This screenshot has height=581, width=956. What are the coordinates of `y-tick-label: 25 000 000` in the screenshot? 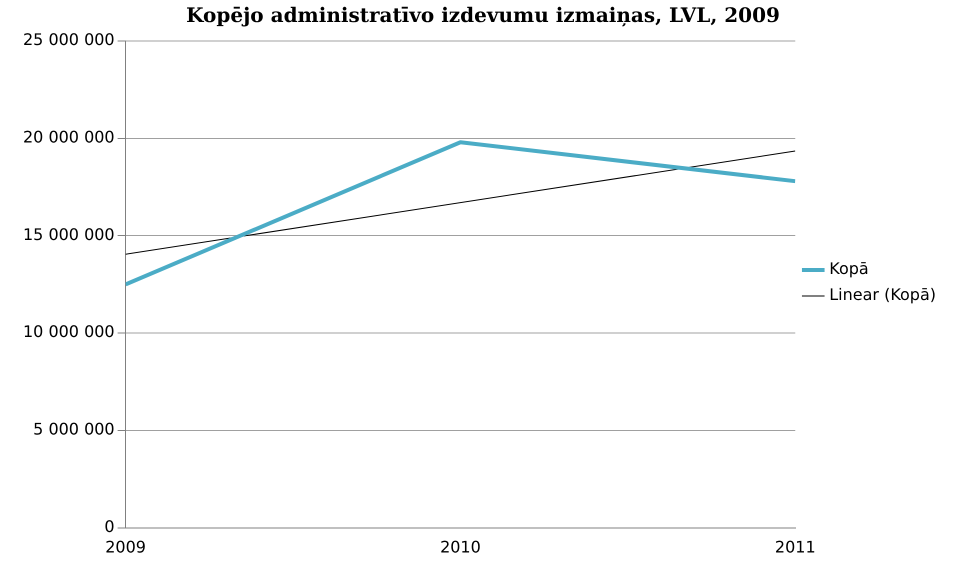 It's located at (69, 40).